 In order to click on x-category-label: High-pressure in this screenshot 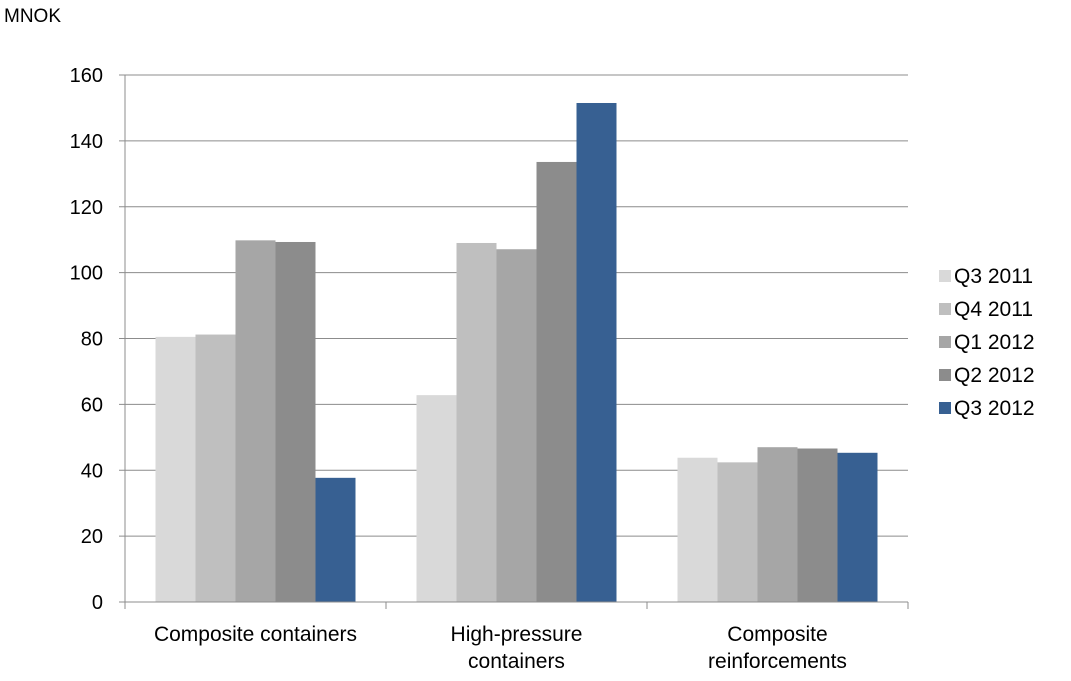, I will do `click(517, 634)`.